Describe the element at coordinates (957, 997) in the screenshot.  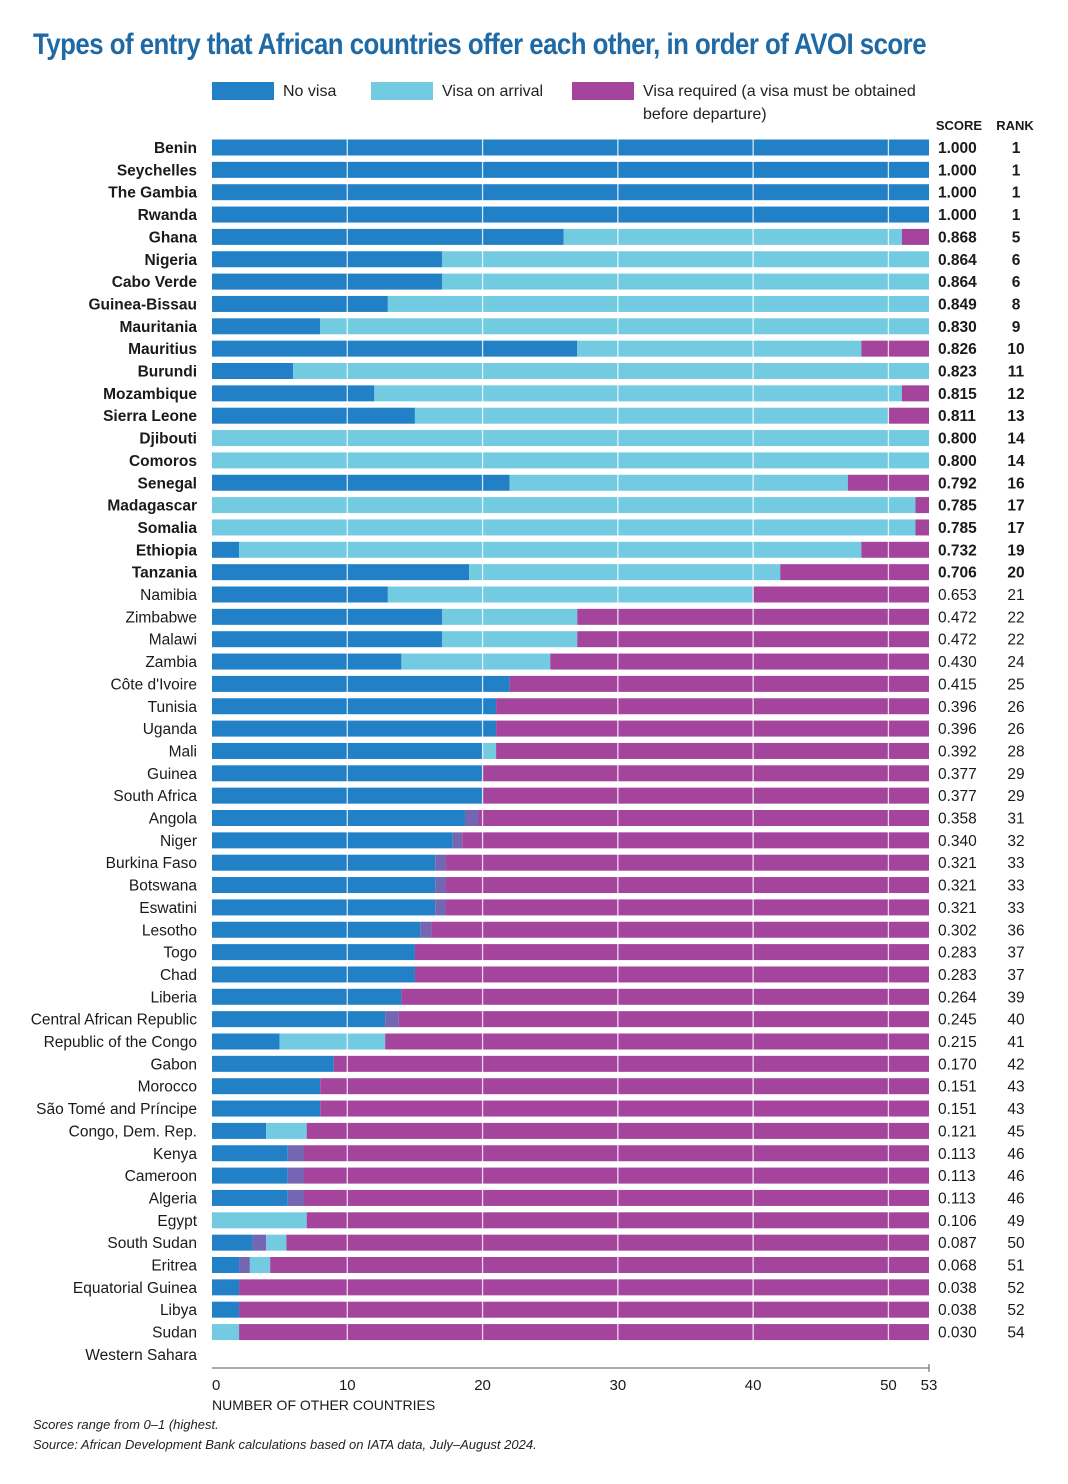
I see `score-label-liberia: 0.264` at that location.